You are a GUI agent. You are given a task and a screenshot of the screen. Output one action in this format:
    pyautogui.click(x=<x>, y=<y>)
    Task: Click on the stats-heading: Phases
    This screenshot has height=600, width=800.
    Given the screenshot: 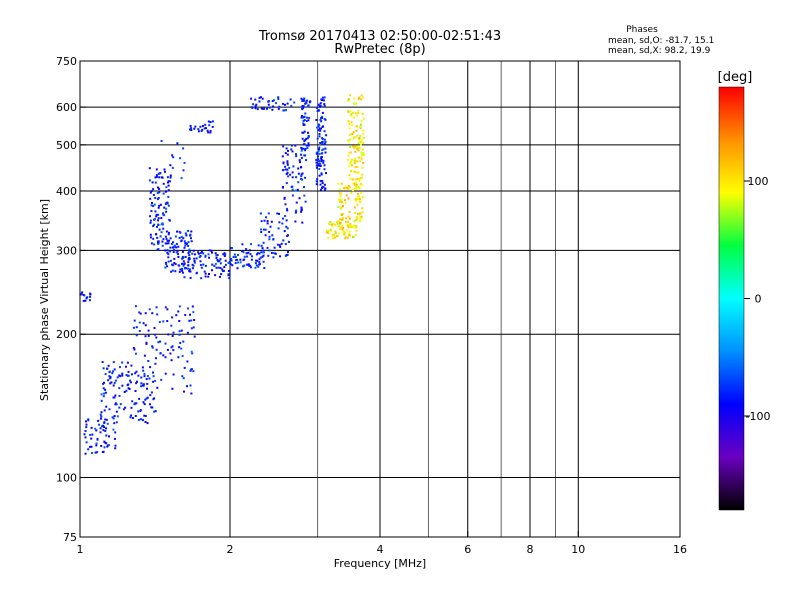 What is the action you would take?
    pyautogui.click(x=642, y=30)
    